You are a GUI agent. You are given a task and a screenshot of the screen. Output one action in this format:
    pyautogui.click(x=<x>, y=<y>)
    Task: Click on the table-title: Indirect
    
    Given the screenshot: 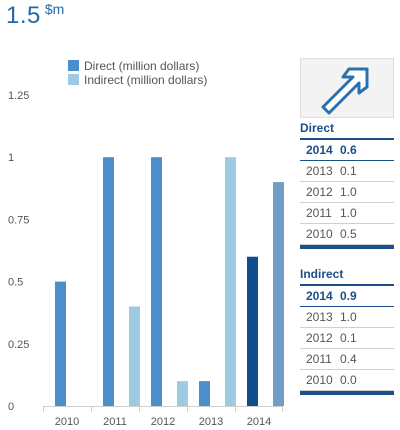 What is the action you would take?
    pyautogui.click(x=347, y=275)
    